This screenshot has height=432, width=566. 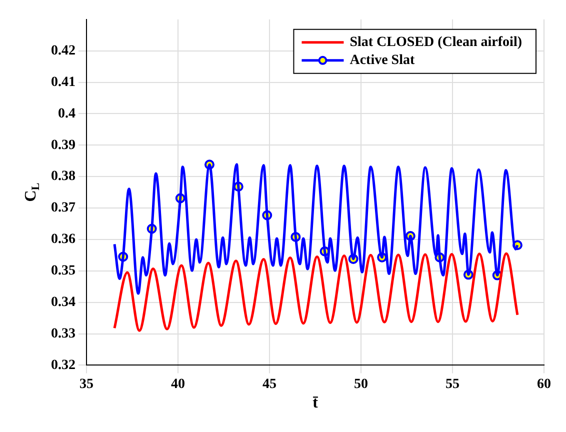 I want to click on x-tick-label: 50, so click(x=361, y=384).